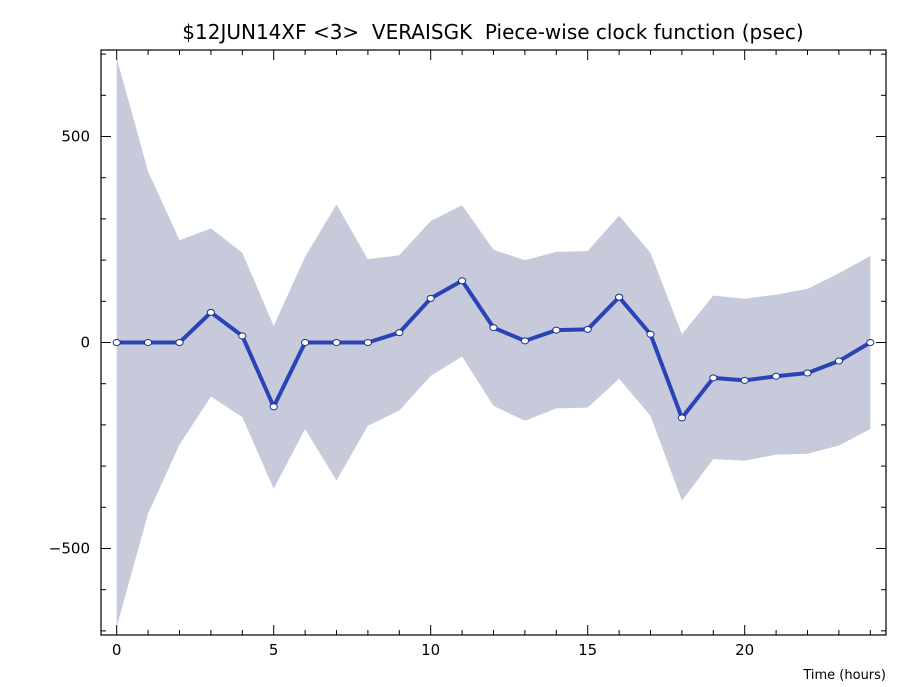 The image size is (905, 687). What do you see at coordinates (75, 137) in the screenshot?
I see `y-tick-label: 500` at bounding box center [75, 137].